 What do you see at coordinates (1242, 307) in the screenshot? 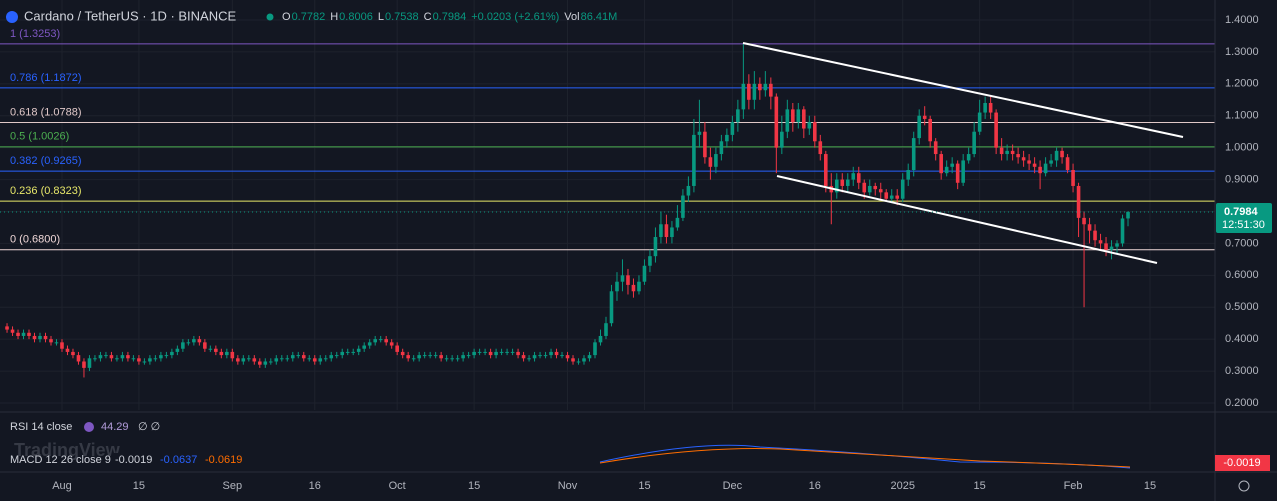
I see `y-tick-label: 0.5000` at bounding box center [1242, 307].